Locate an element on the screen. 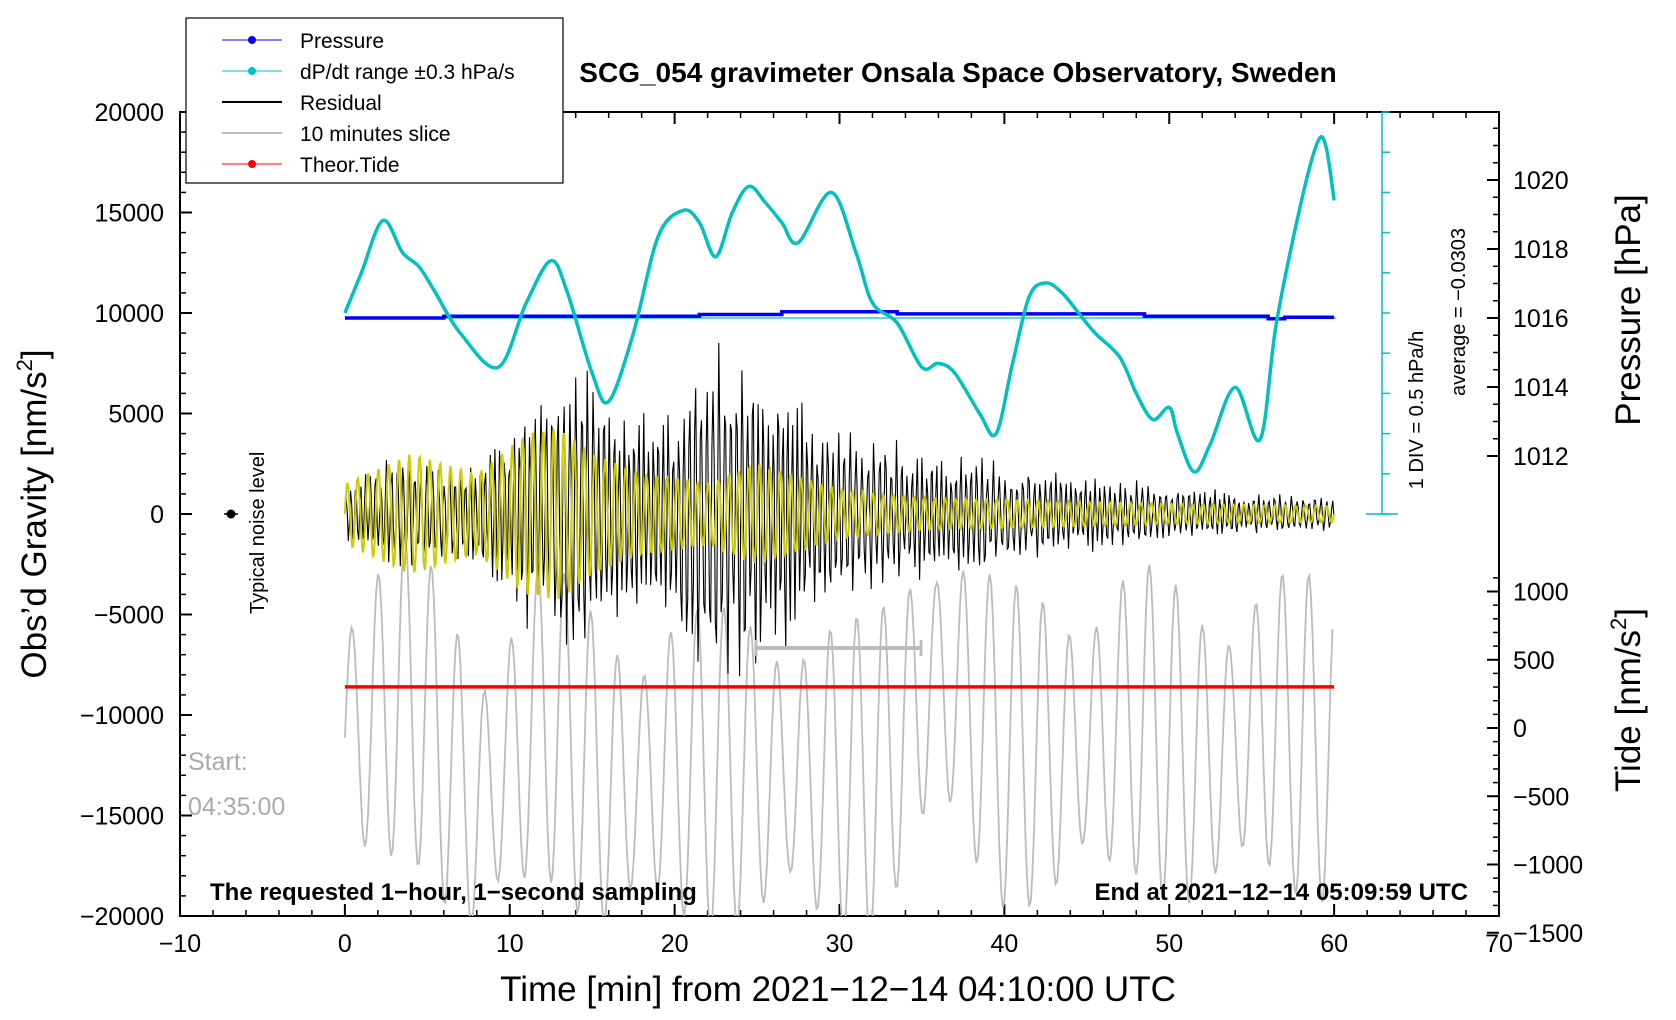 Image resolution: width=1676 pixels, height=1020 pixels. end-time-note: End at 2021−12−14 05:09:59 UTC is located at coordinates (1281, 892).